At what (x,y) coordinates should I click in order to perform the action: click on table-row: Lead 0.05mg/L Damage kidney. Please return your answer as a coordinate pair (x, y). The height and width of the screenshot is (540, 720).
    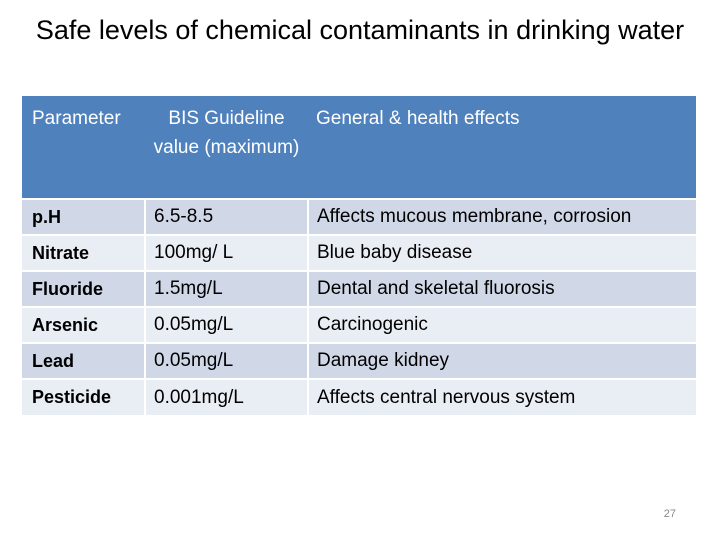
    Looking at the image, I should click on (359, 360).